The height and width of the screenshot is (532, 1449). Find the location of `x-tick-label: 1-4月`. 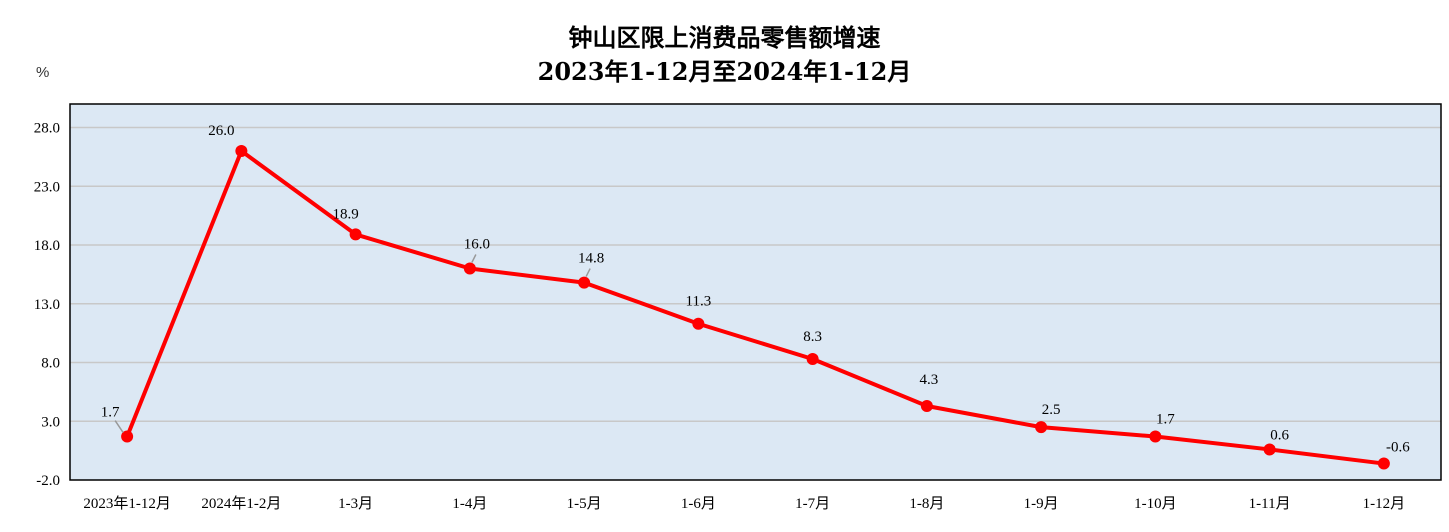

x-tick-label: 1-4月 is located at coordinates (469, 504).